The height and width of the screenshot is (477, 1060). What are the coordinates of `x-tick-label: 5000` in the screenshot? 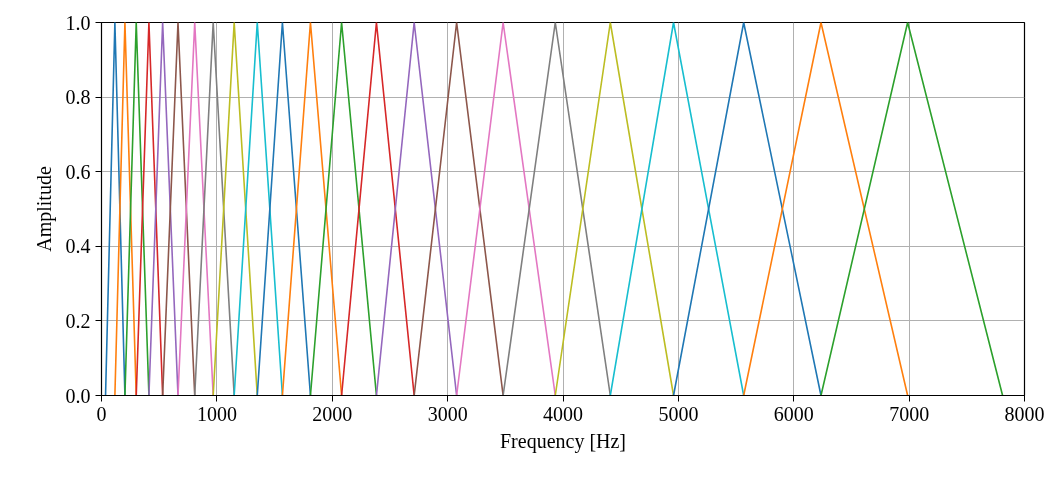 It's located at (678, 413).